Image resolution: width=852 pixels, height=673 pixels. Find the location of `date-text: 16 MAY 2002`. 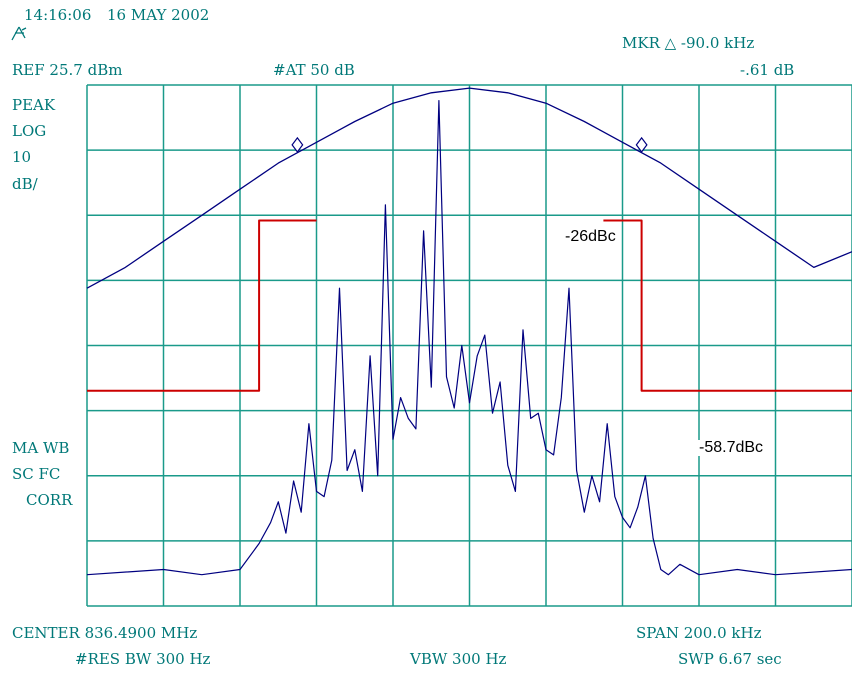

date-text: 16 MAY 2002 is located at coordinates (158, 15).